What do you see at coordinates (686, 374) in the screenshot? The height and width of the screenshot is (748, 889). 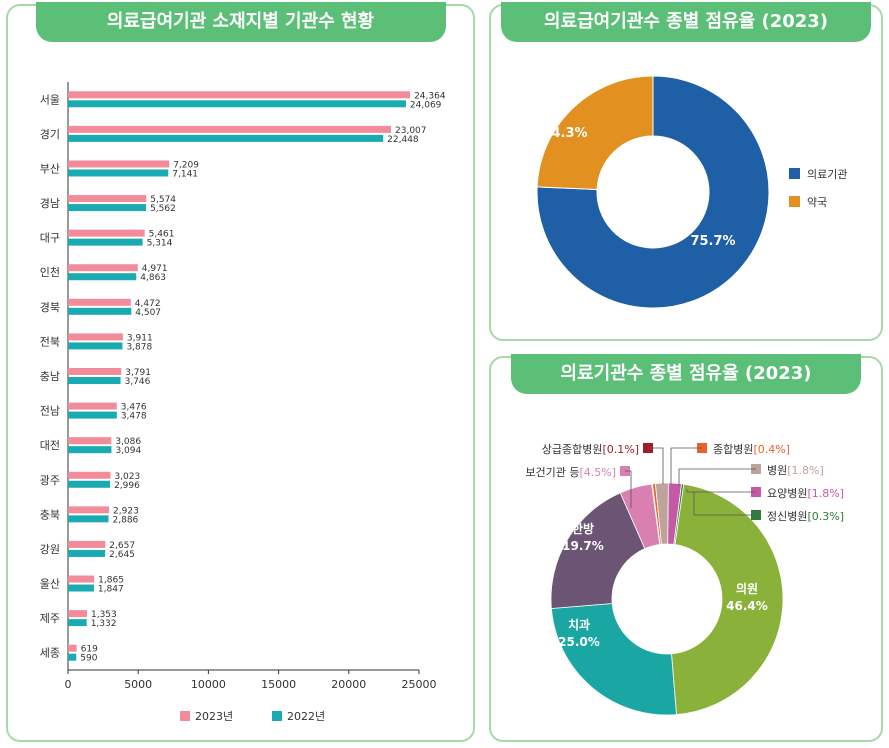 I see `donut-chart-2-title: 의료기관수 종별 점유율 (2023)` at bounding box center [686, 374].